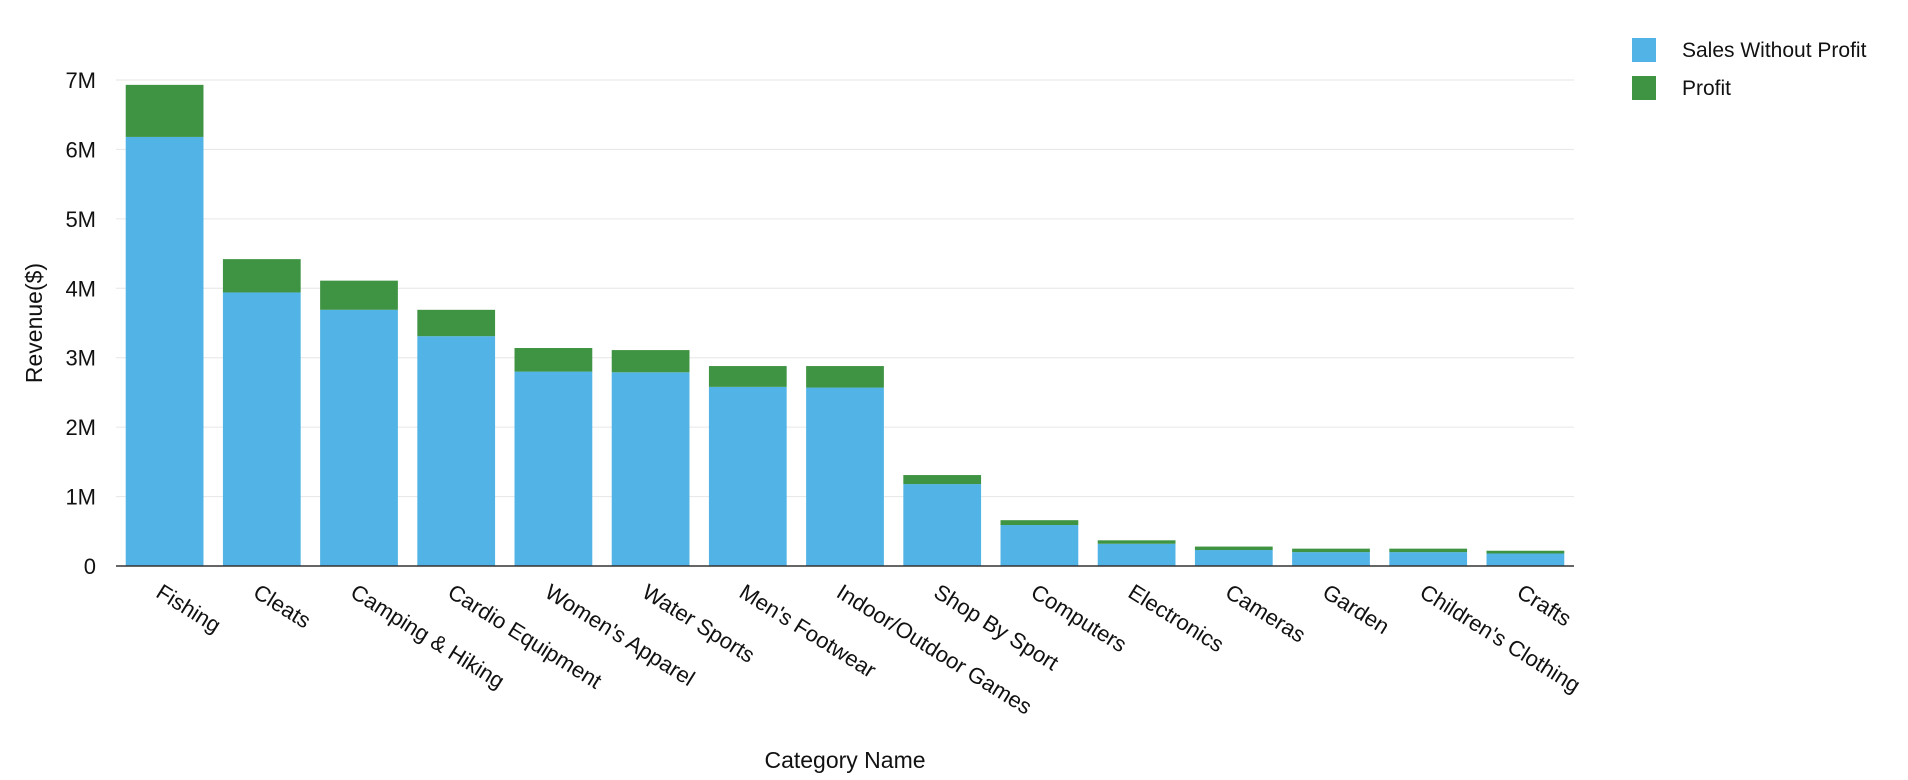 The height and width of the screenshot is (780, 1908). Describe the element at coordinates (1706, 88) in the screenshot. I see `legend-label: Profit` at that location.